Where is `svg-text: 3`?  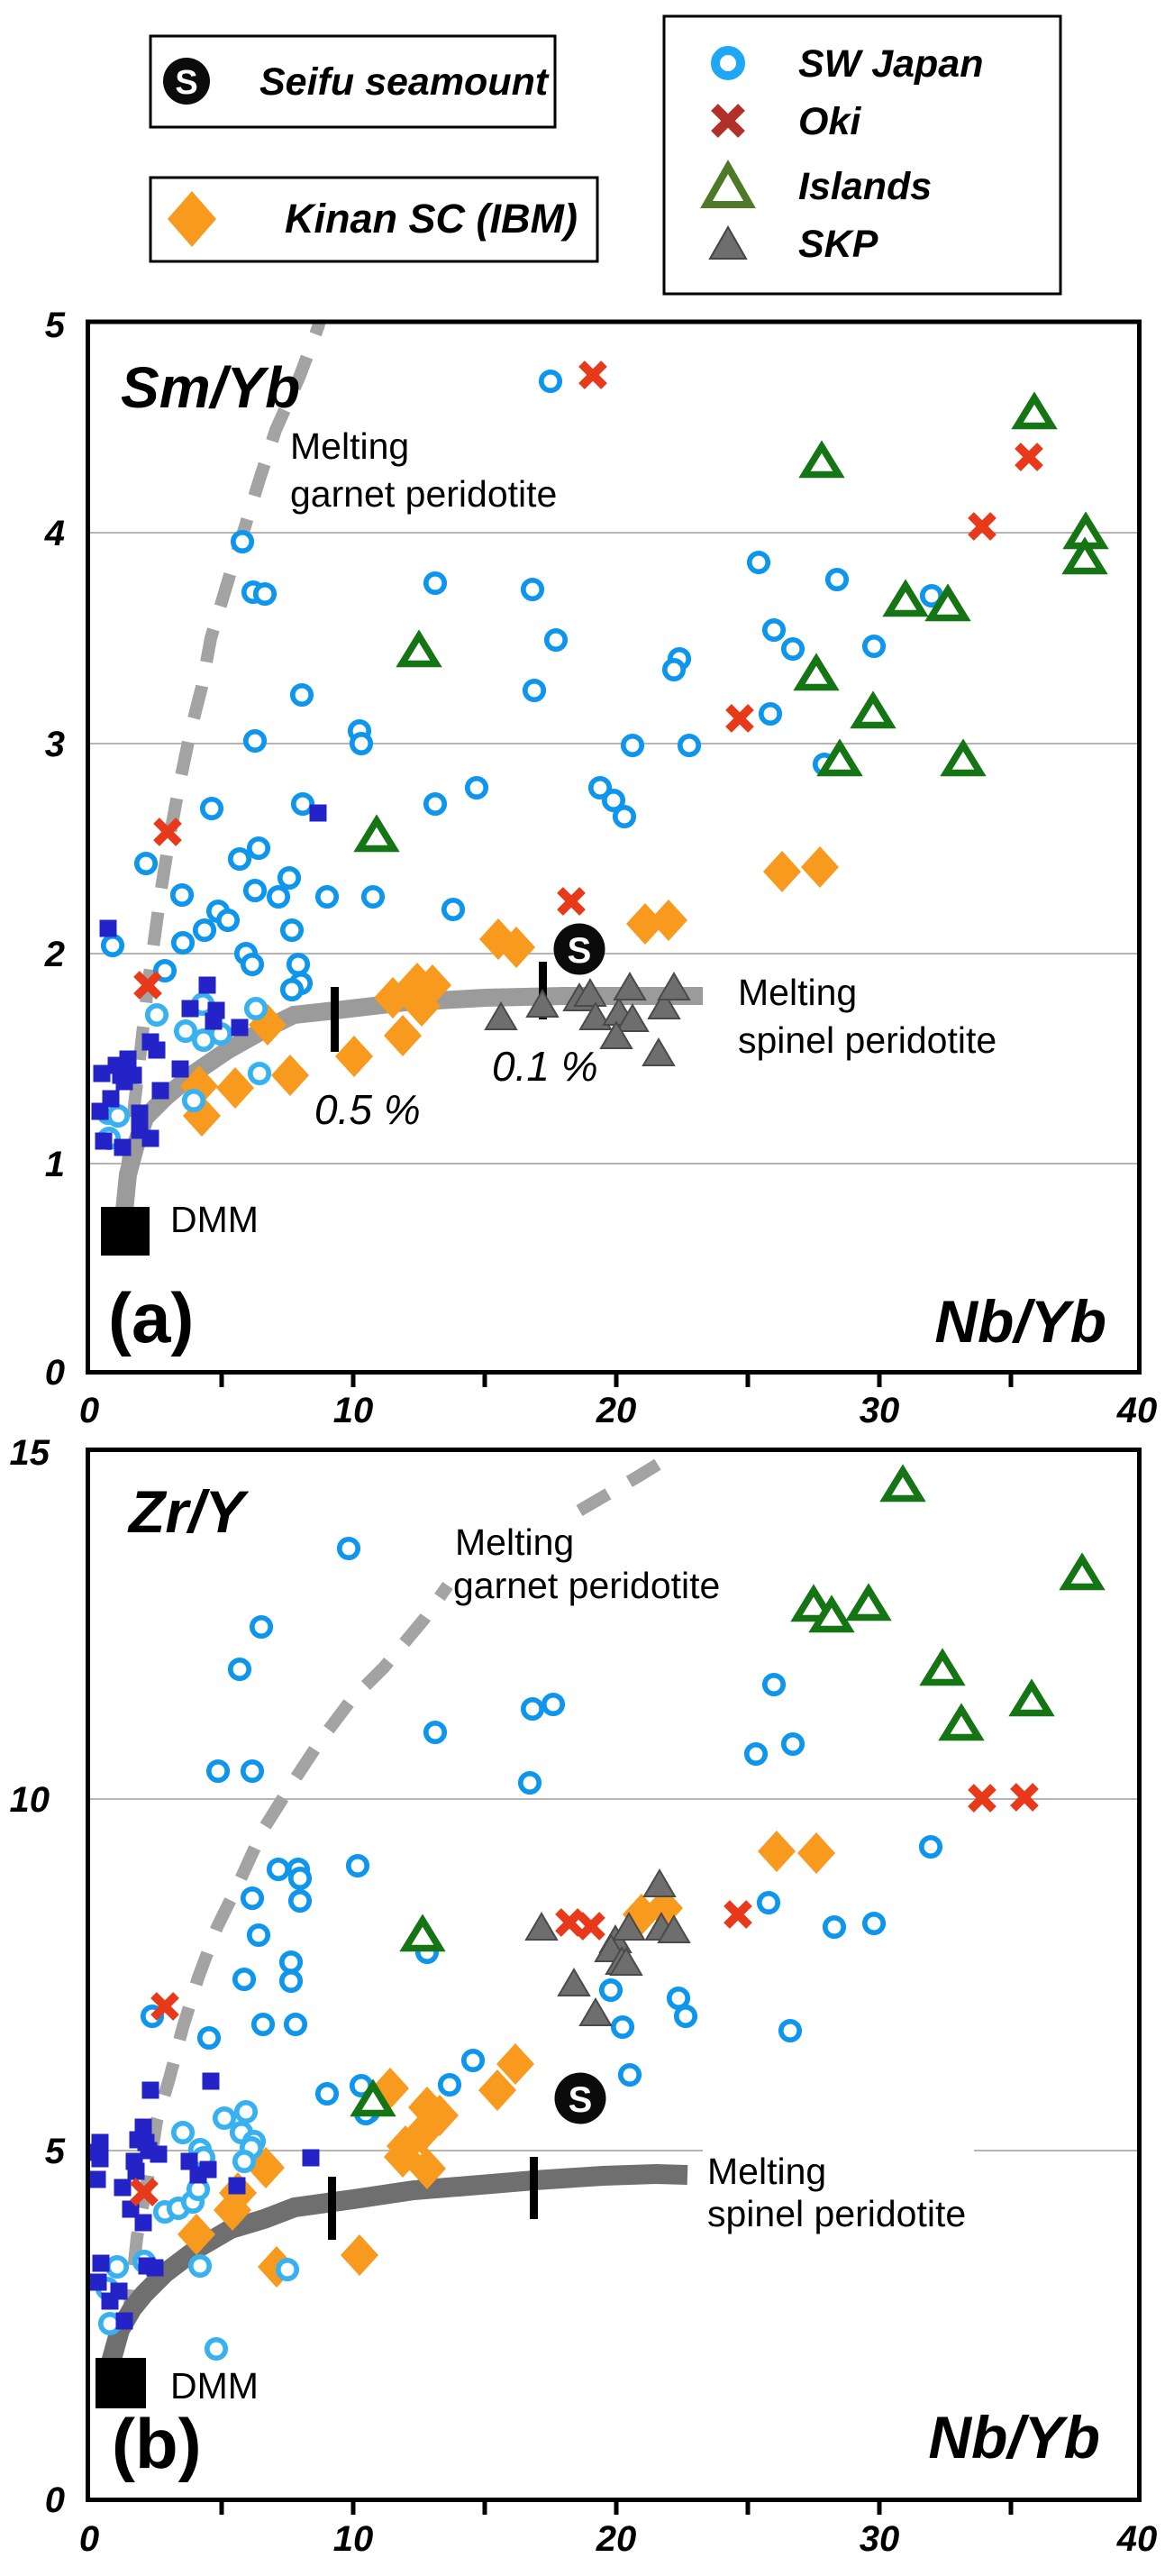
svg-text: 3 is located at coordinates (55, 744).